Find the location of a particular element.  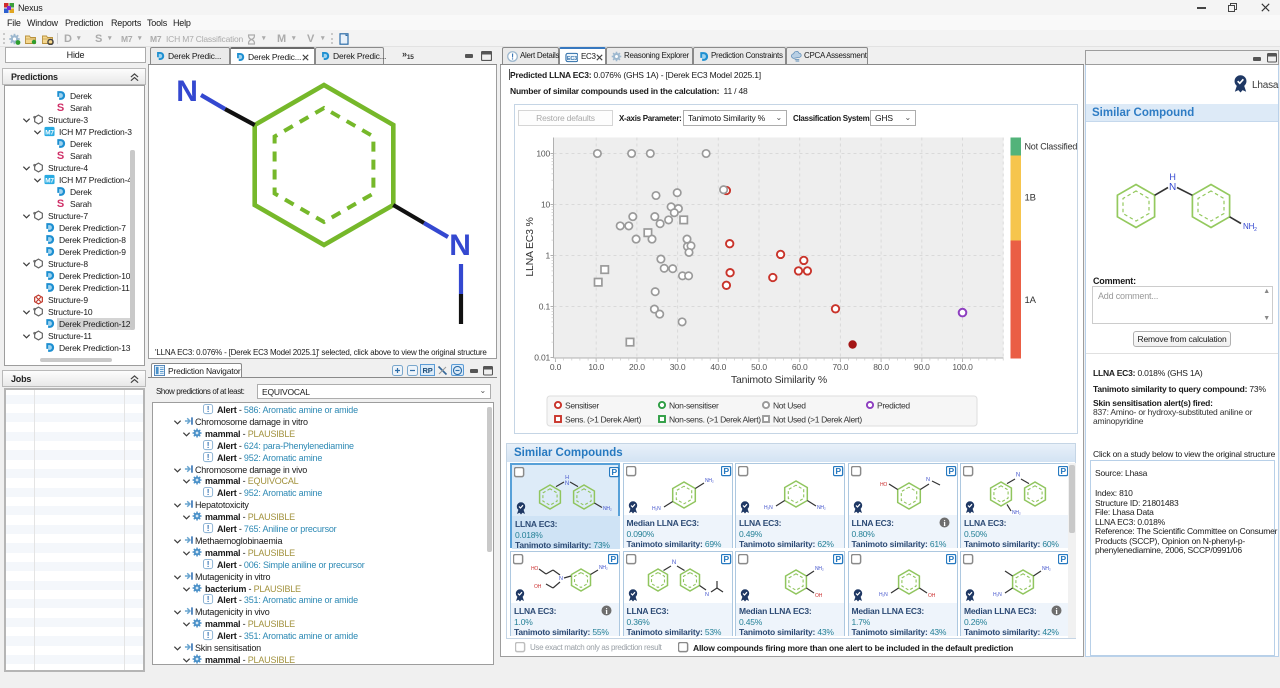

svg-text: 1 is located at coordinates (547, 256).